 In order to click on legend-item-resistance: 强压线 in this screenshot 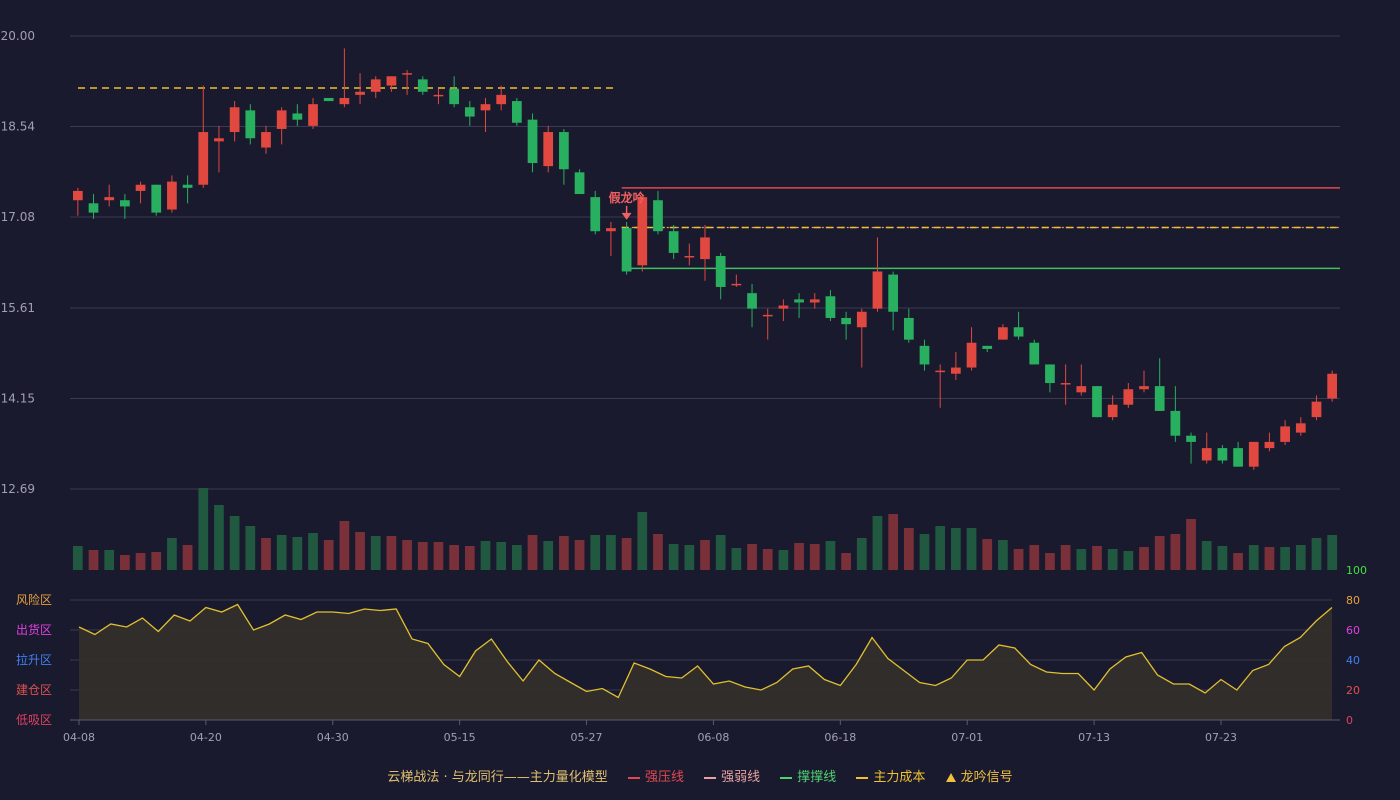, I will do `click(655, 775)`.